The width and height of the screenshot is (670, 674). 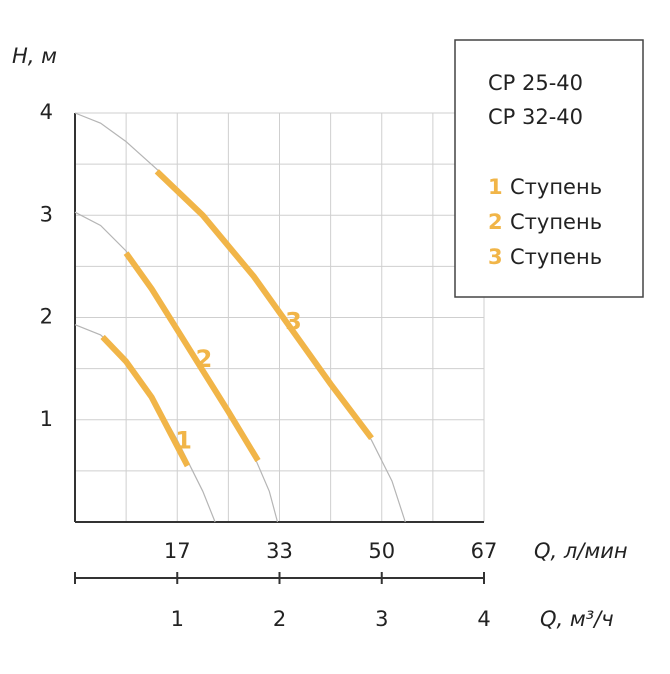 I want to click on y-tick-label: 4, so click(x=46, y=112).